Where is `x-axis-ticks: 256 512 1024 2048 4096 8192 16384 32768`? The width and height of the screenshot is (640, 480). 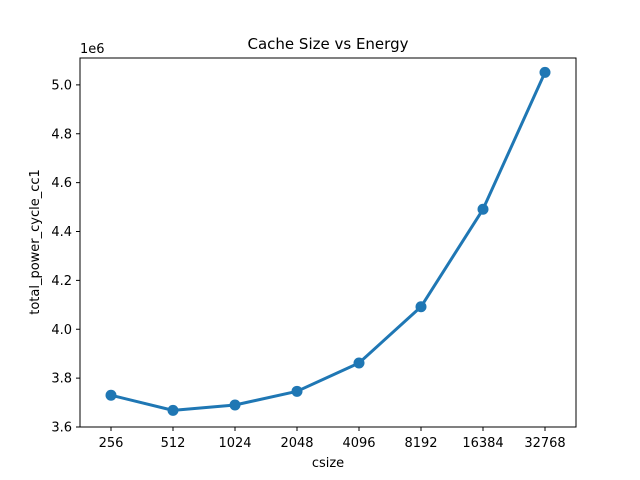
x-axis-ticks: 256 512 1024 2048 4096 8192 16384 32768 is located at coordinates (332, 439).